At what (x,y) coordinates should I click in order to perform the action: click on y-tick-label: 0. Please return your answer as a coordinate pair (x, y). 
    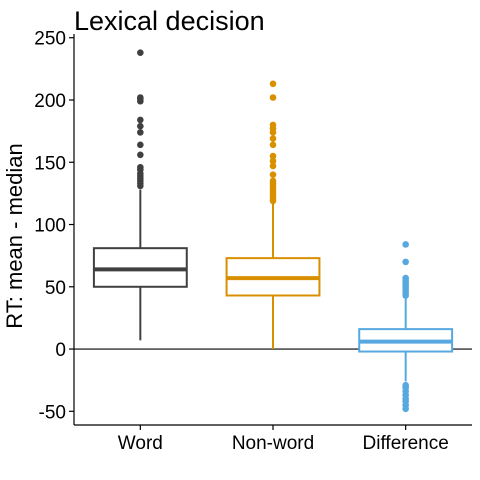
    Looking at the image, I should click on (60, 350).